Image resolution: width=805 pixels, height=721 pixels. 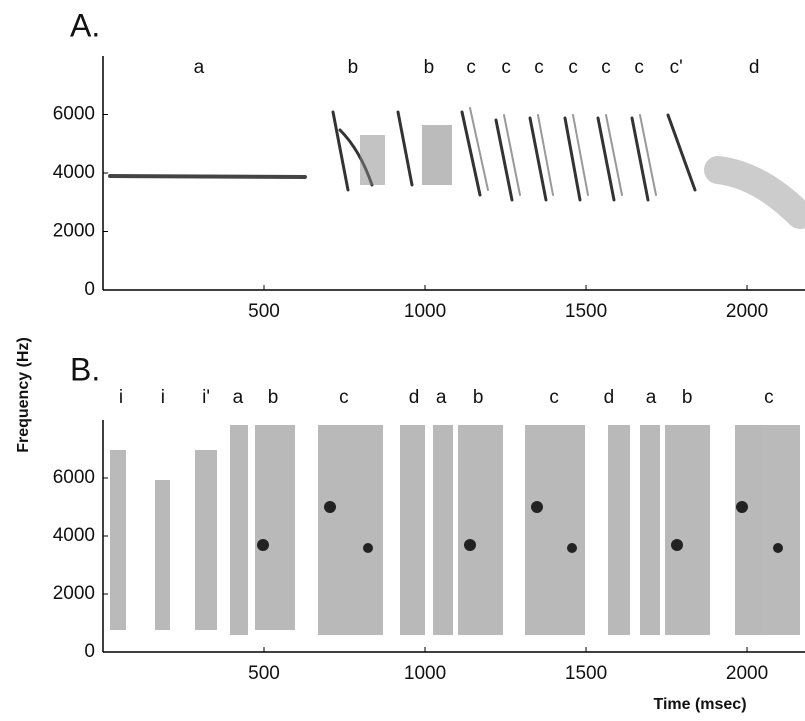 What do you see at coordinates (676, 67) in the screenshot?
I see `syllable-label: c'` at bounding box center [676, 67].